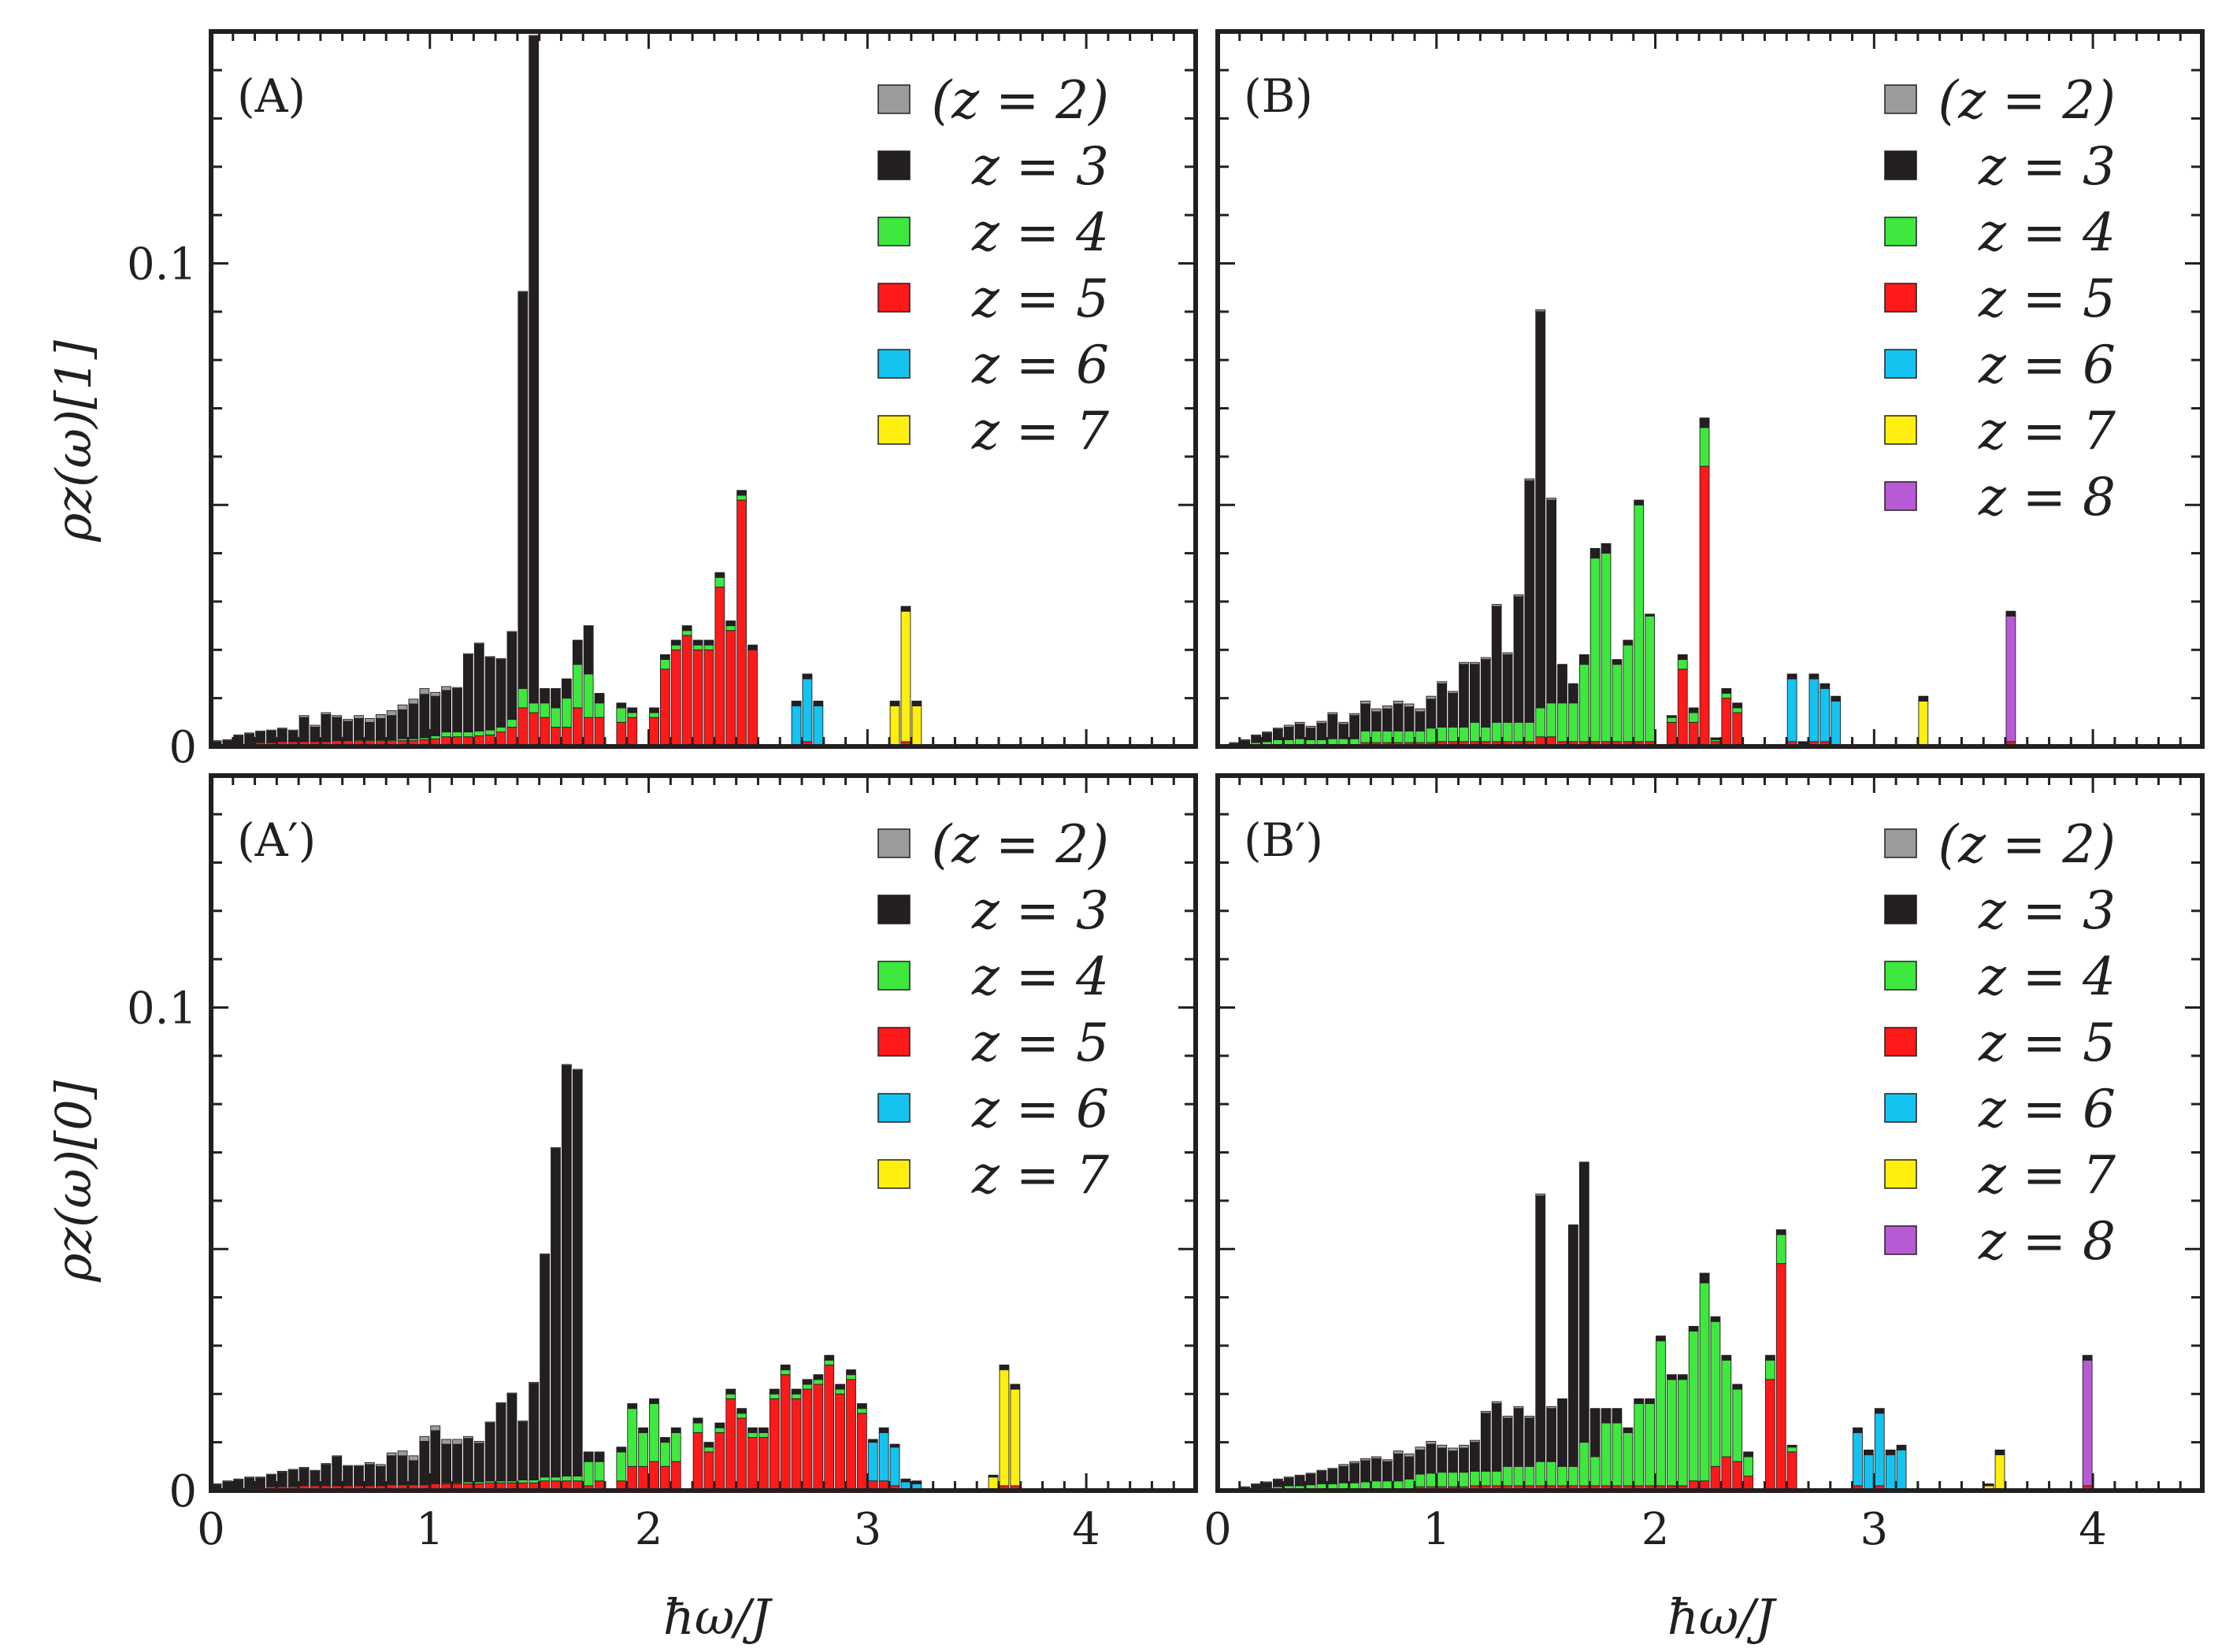 The image size is (2233, 1652). What do you see at coordinates (1875, 1529) in the screenshot?
I see `x-tick-label: 3` at bounding box center [1875, 1529].